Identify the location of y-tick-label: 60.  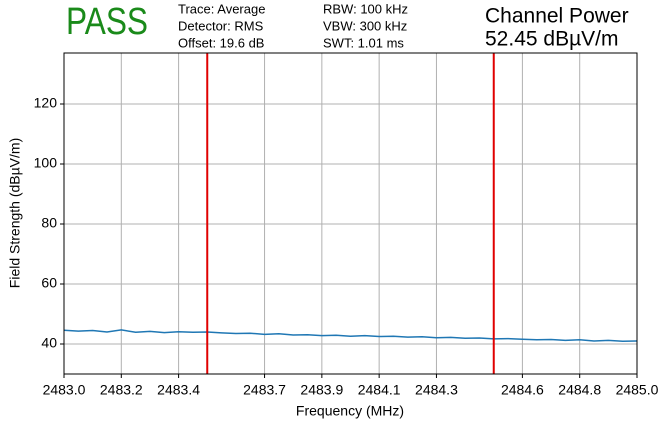
(49, 283).